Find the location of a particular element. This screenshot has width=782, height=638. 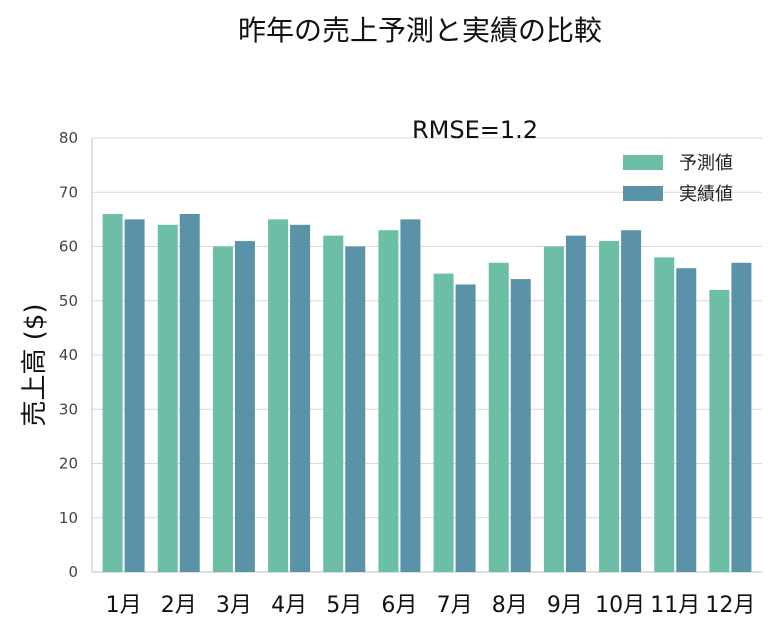

x-tick-label: 11月 is located at coordinates (675, 605).